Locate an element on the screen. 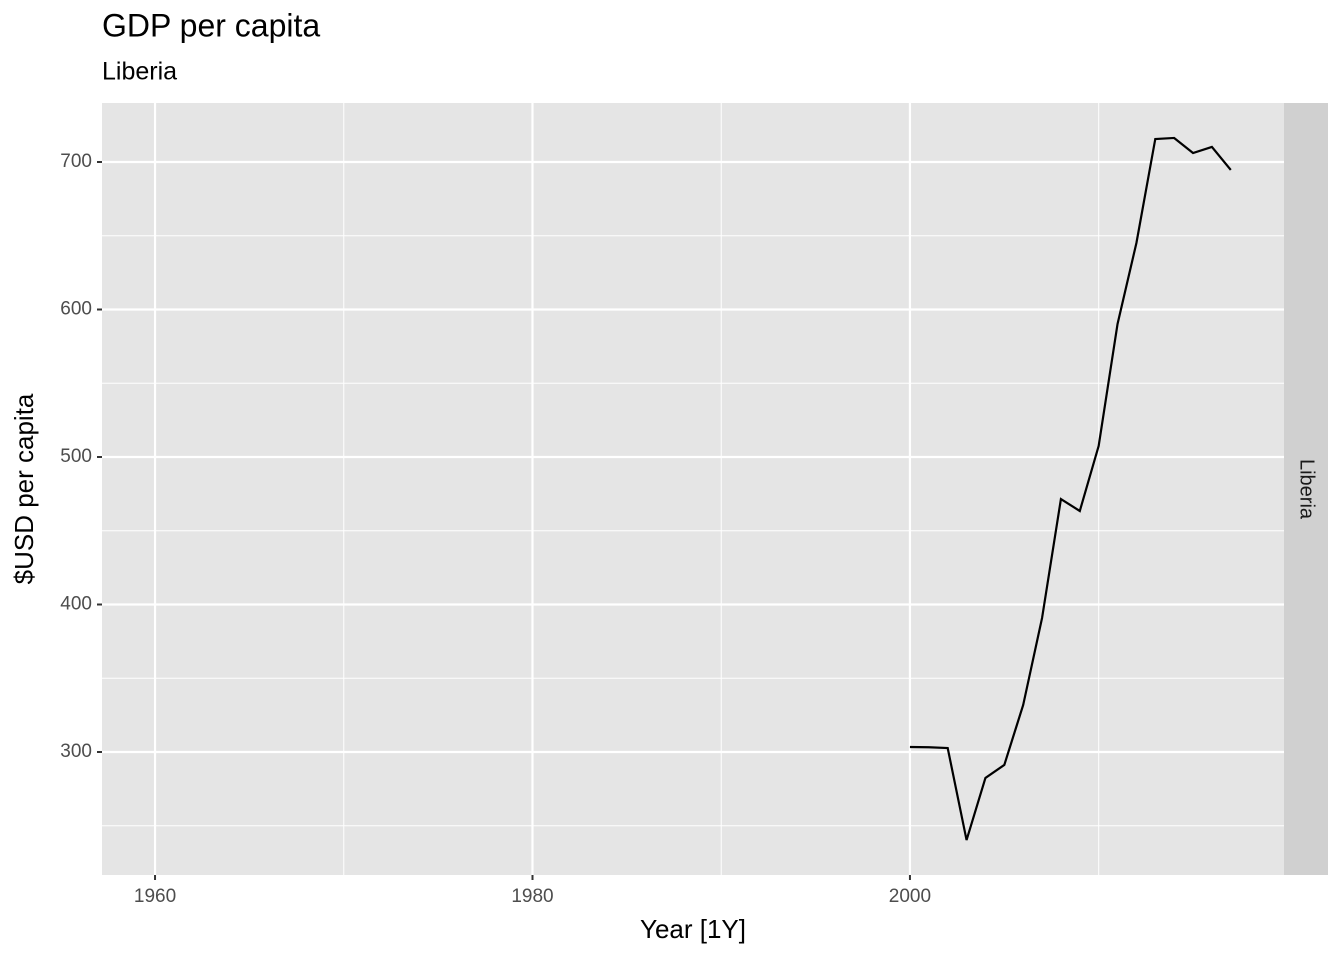  chart-title: GDP per capita is located at coordinates (211, 25).